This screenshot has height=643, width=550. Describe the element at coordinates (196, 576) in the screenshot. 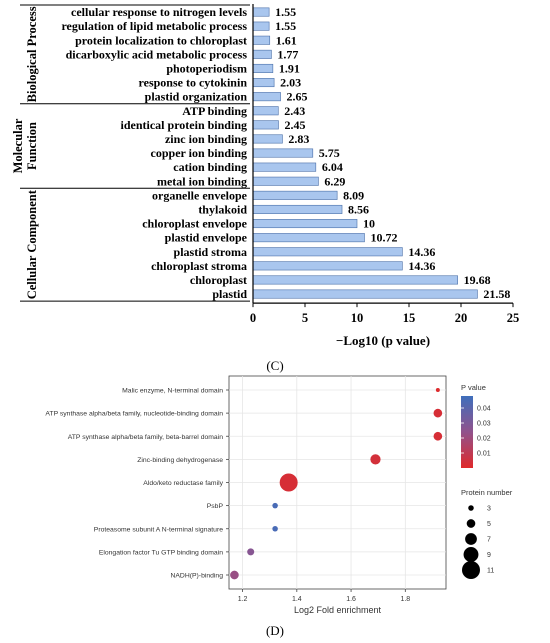

I see `y-category-label-nadh-p-binding: NADH(P)-binding` at that location.